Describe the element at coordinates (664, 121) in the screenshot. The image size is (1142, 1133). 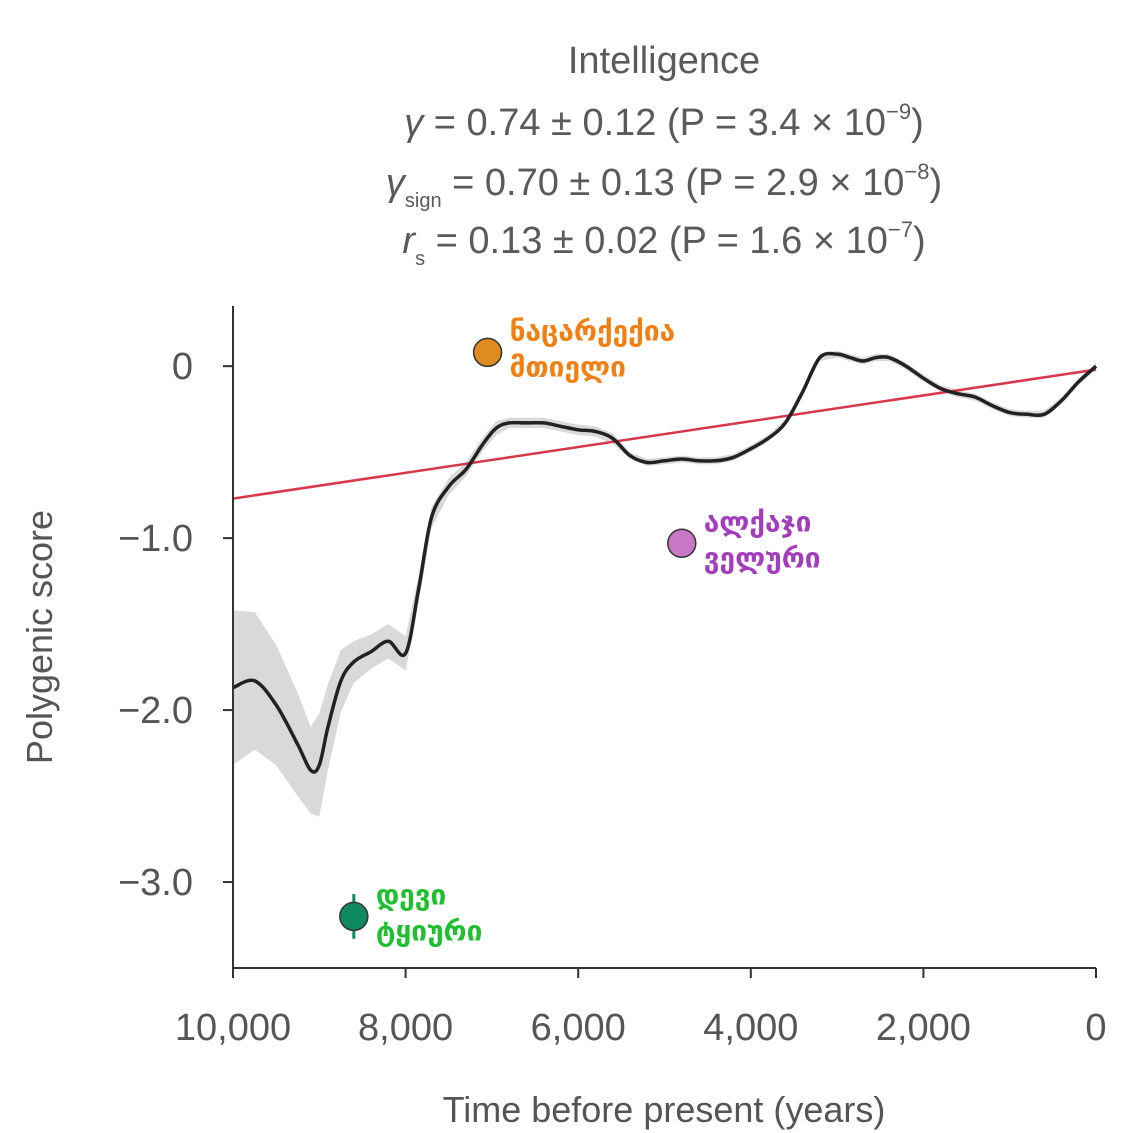
I see `stat-line: γ = 0.74 ± 0.12 (P = 3.4 × 10−9)` at that location.